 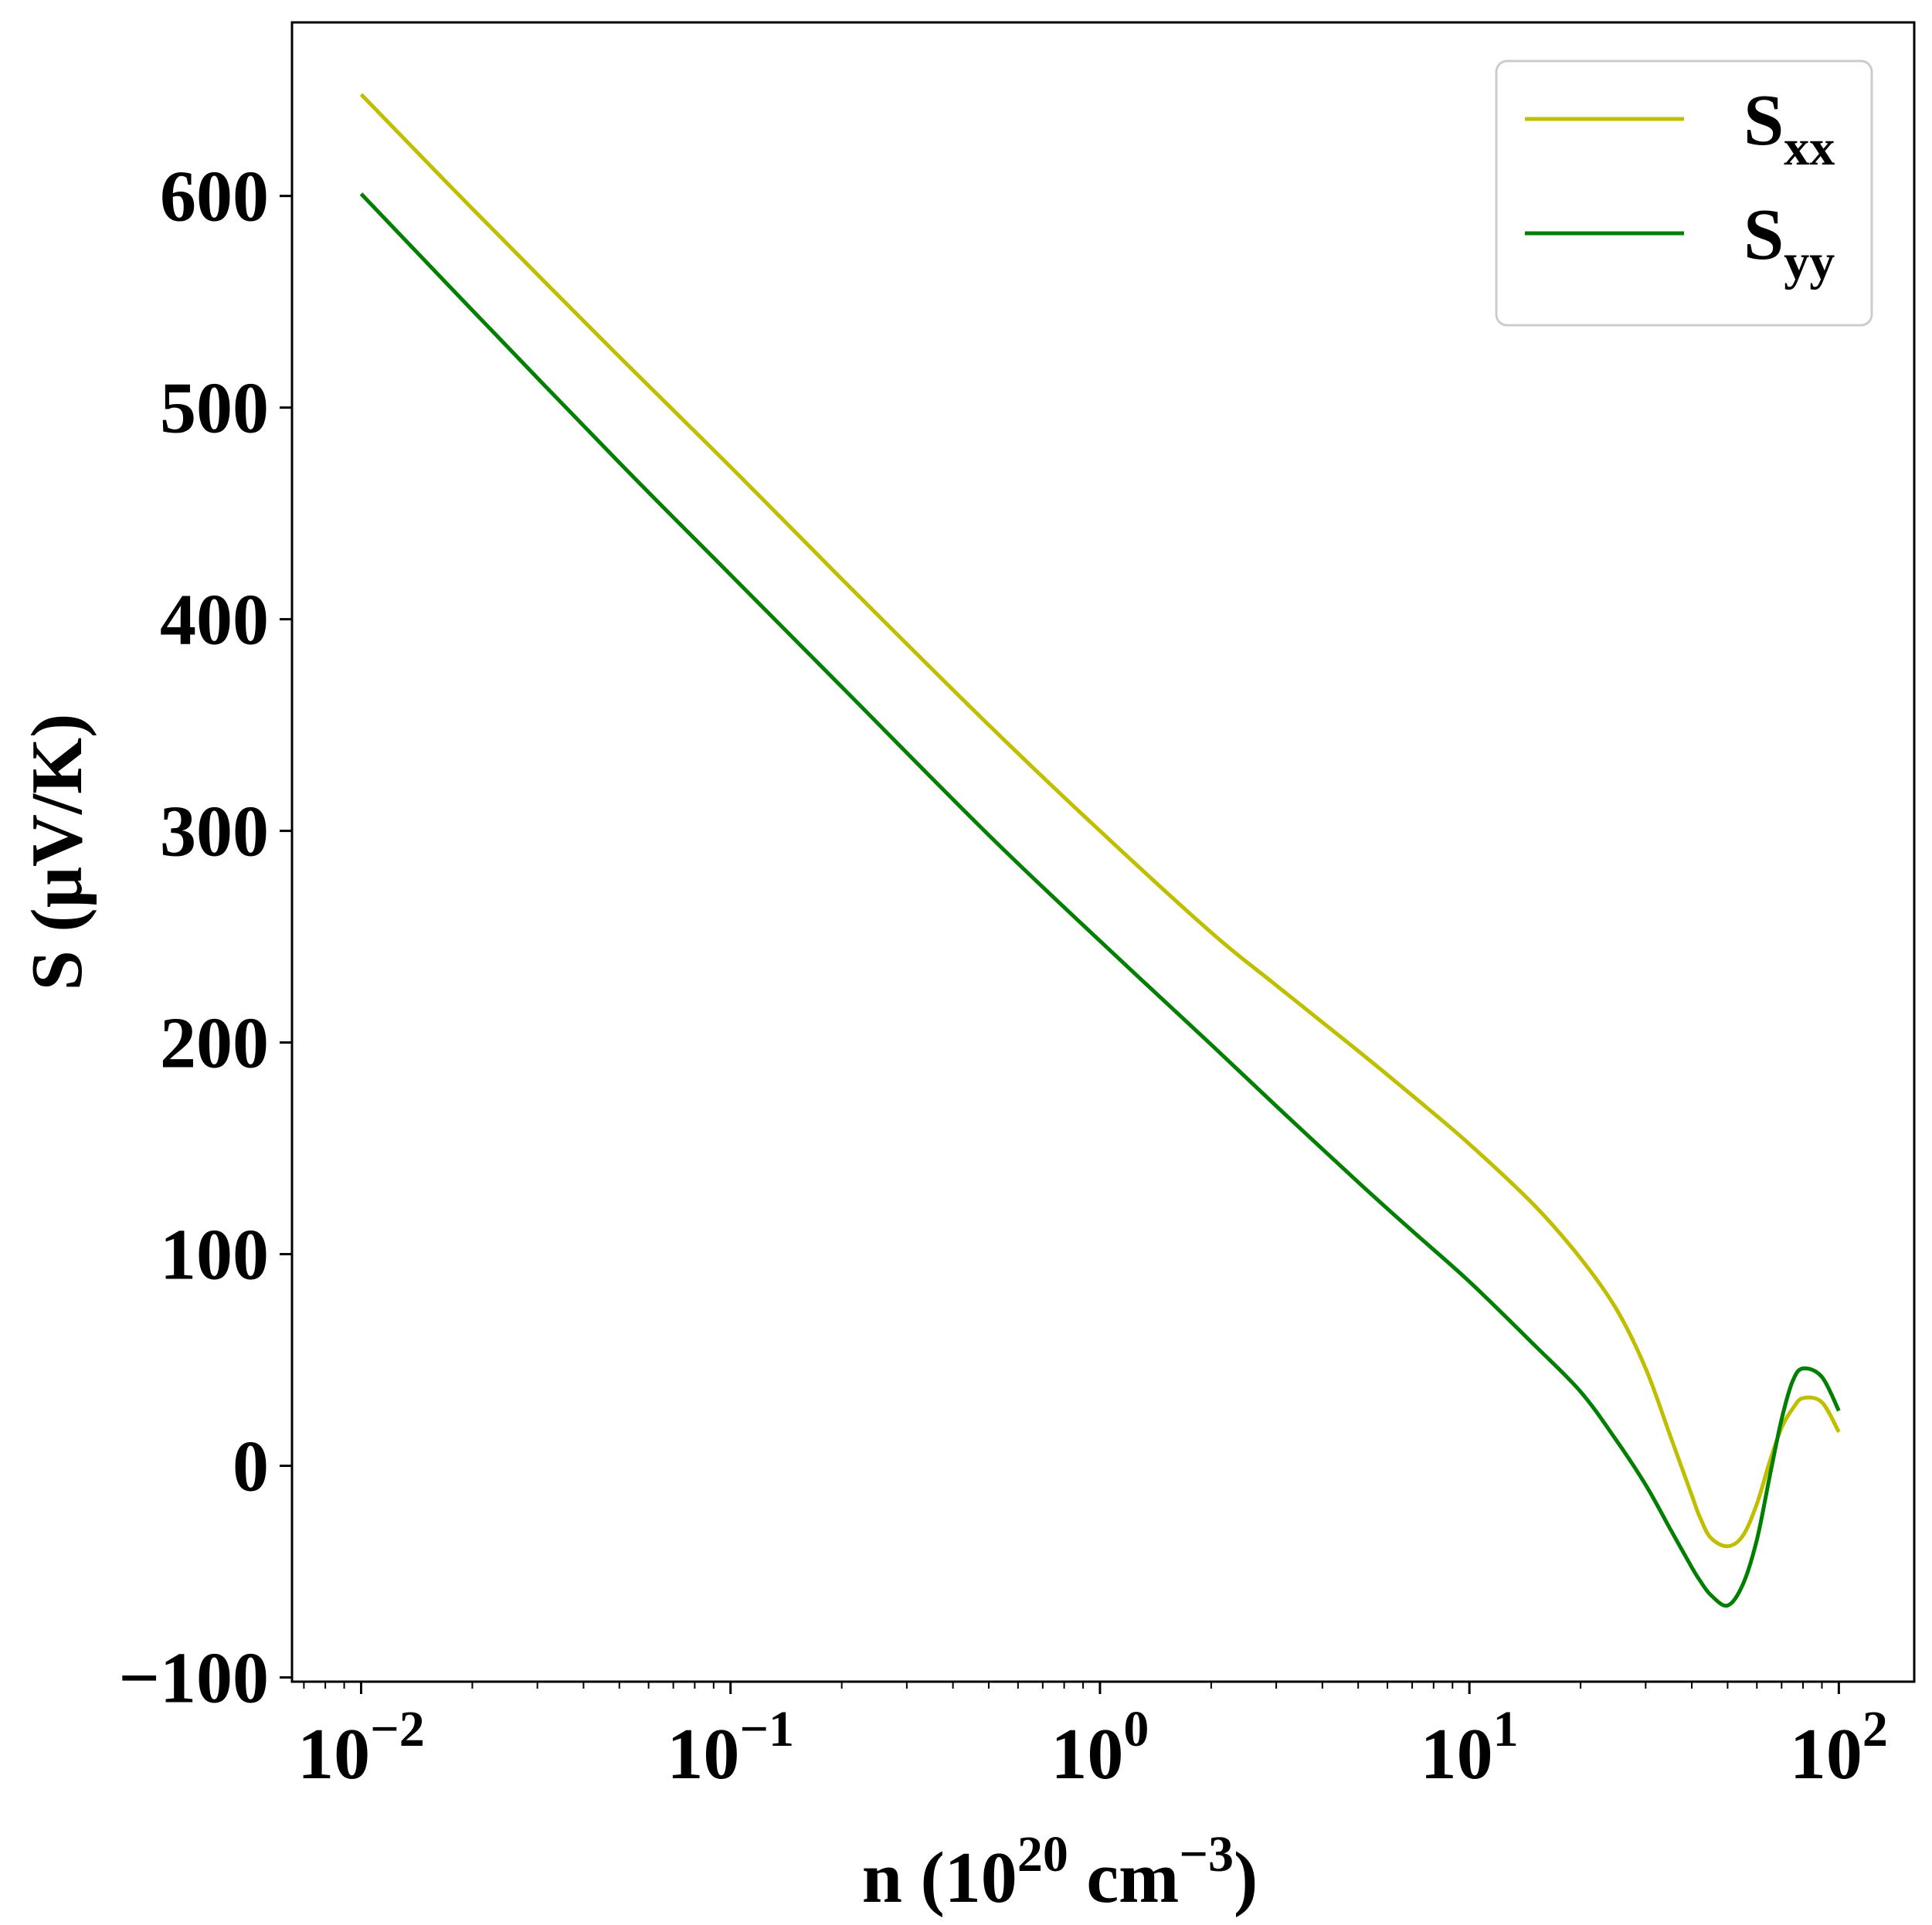 What do you see at coordinates (1764, 120) in the screenshot?
I see `legend-label-sxx-main: S` at bounding box center [1764, 120].